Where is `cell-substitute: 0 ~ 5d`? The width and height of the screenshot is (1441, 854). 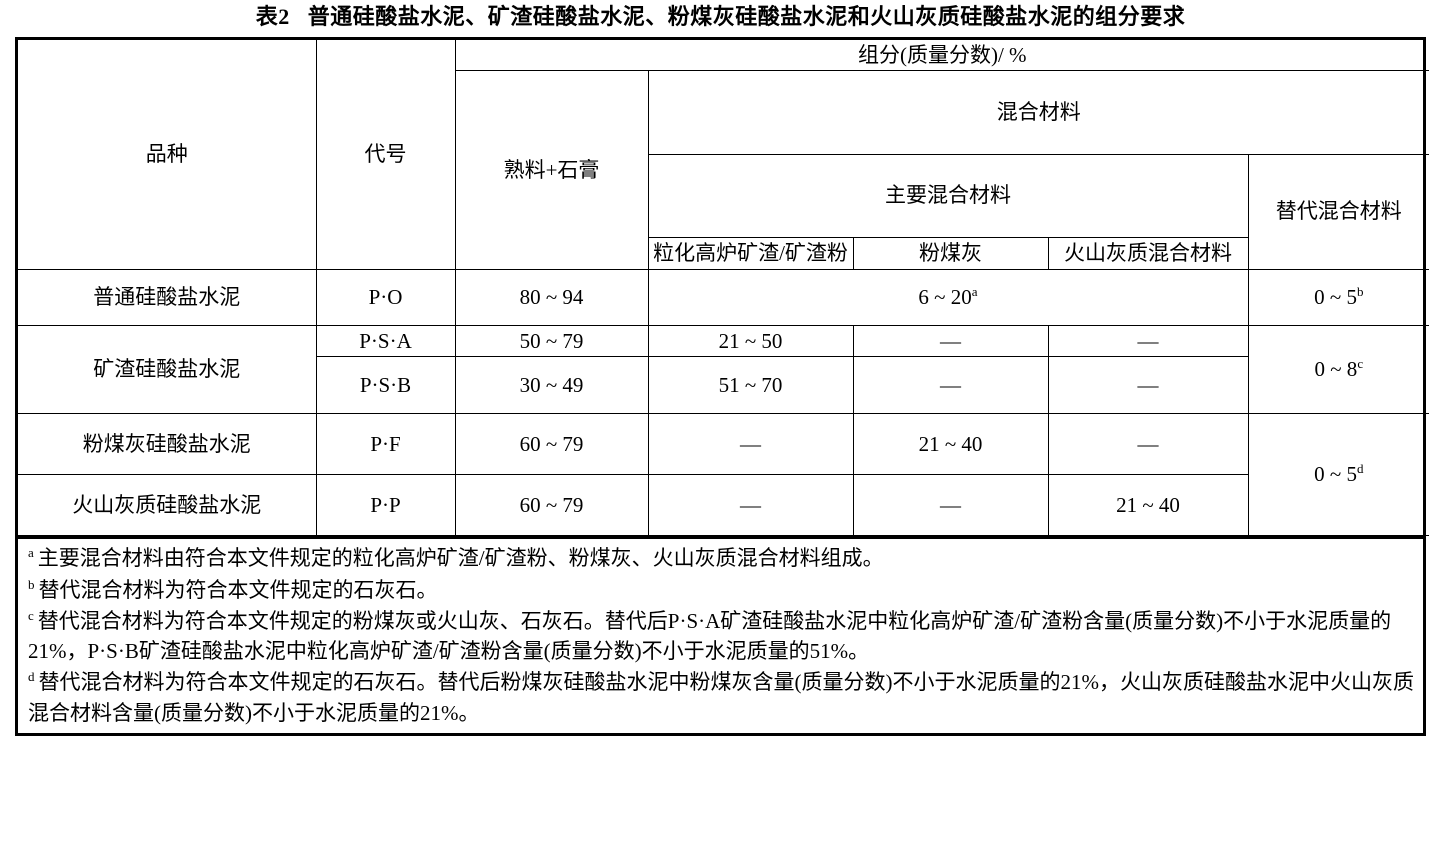
cell-substitute: 0 ~ 5d is located at coordinates (1338, 475).